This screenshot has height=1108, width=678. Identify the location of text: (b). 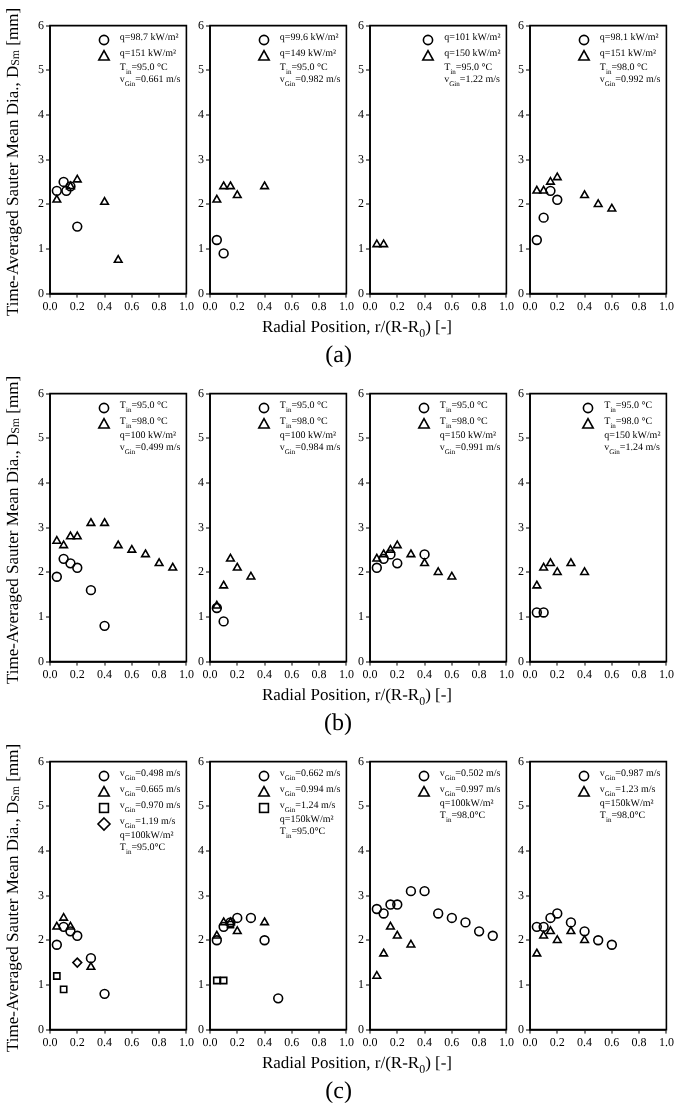
(337, 723).